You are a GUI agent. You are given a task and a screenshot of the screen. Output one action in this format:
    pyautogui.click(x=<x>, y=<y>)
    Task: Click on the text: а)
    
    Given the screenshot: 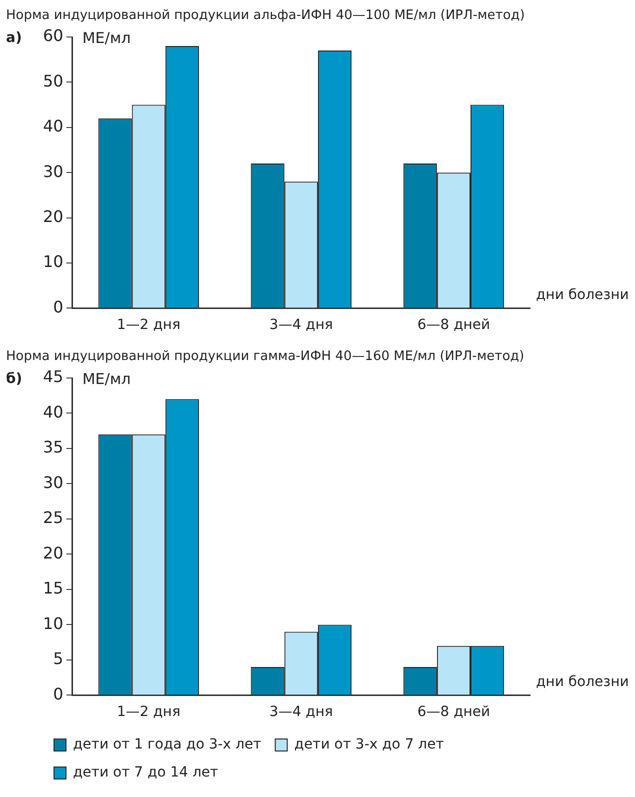 What is the action you would take?
    pyautogui.click(x=14, y=38)
    